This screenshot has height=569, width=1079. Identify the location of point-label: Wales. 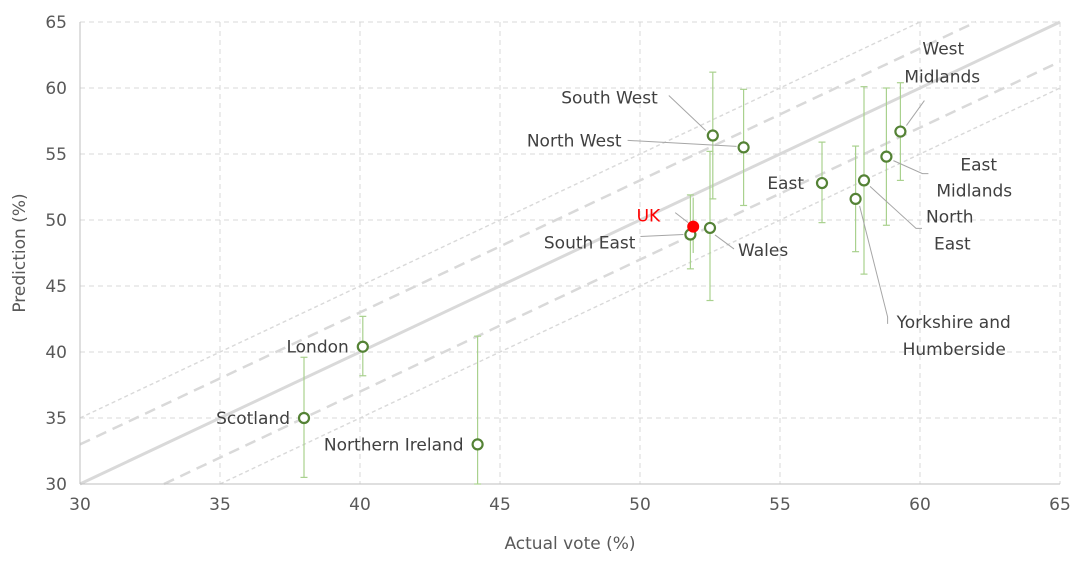
(763, 251).